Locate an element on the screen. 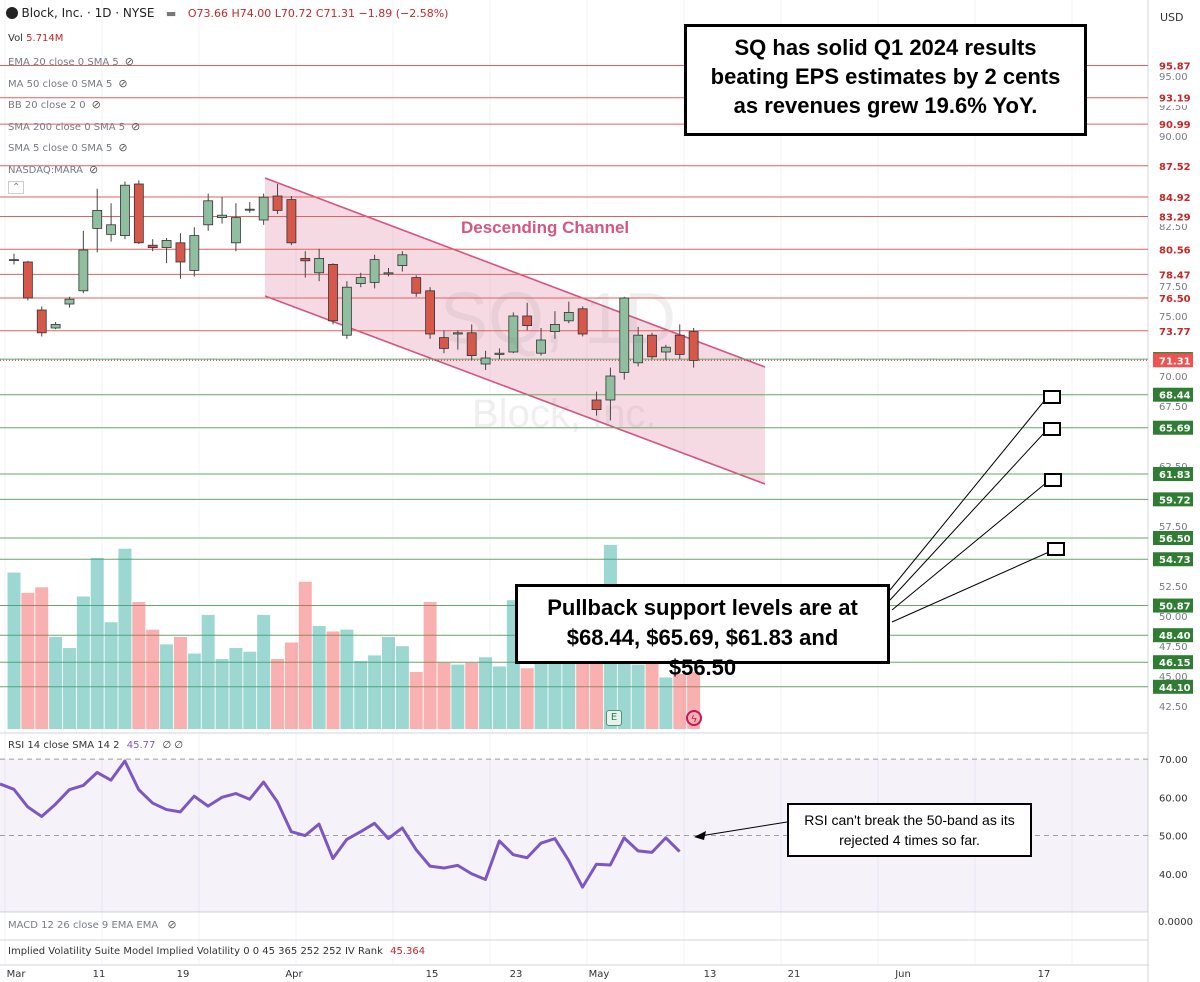 Image resolution: width=1200 pixels, height=982 pixels. indicator-row: NASDAQ:MARA ⊘ is located at coordinates (53, 169).